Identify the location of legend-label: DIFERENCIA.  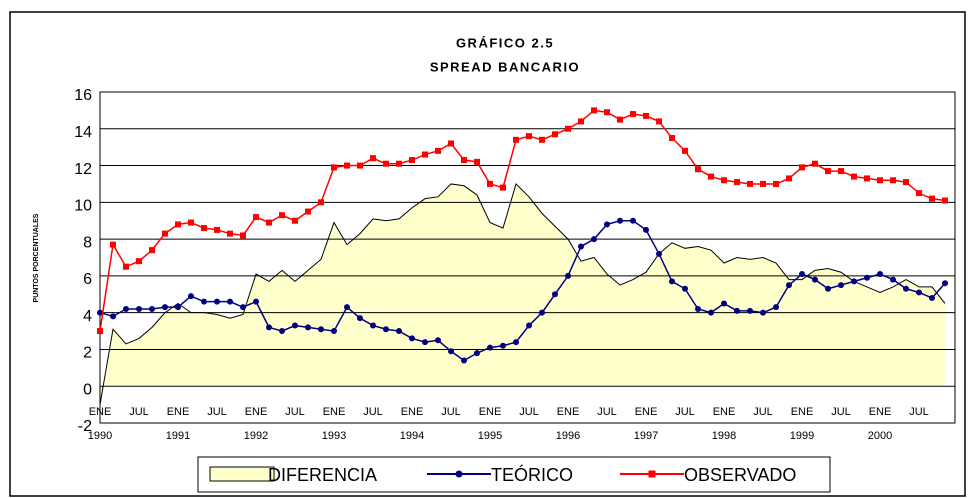
(322, 475).